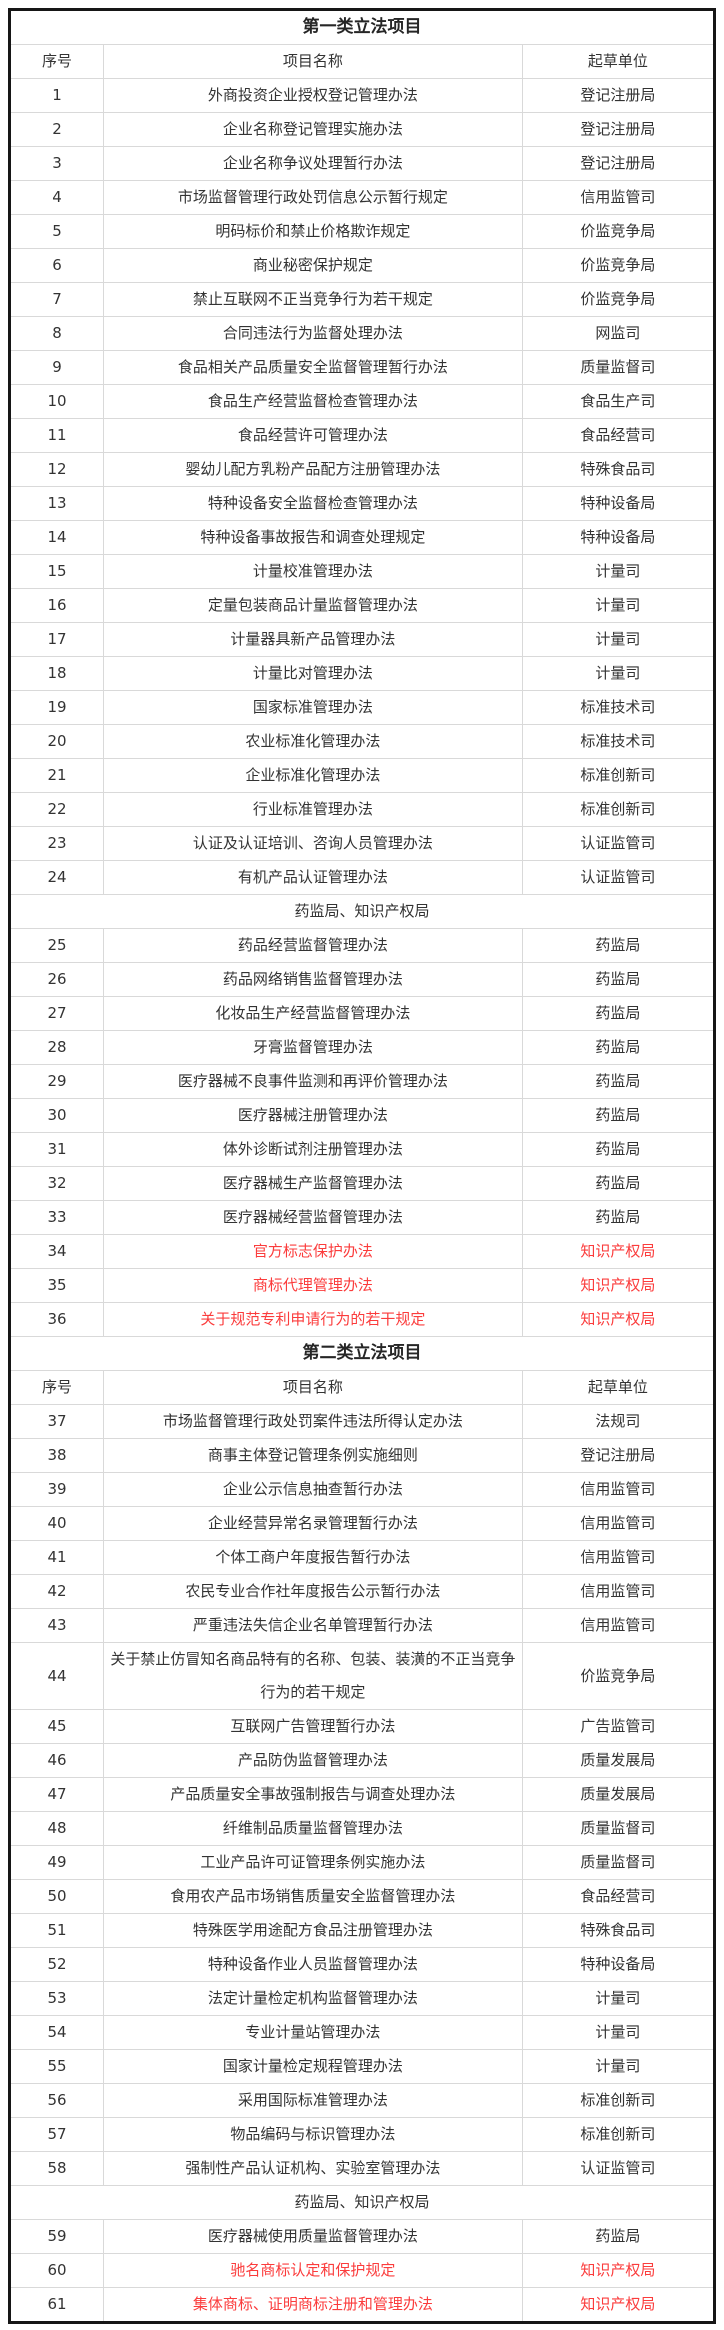 Image resolution: width=724 pixels, height=2330 pixels. I want to click on table-row: 42 农民专业合作社年度报告公示暂行办法 信用监管司, so click(362, 1591).